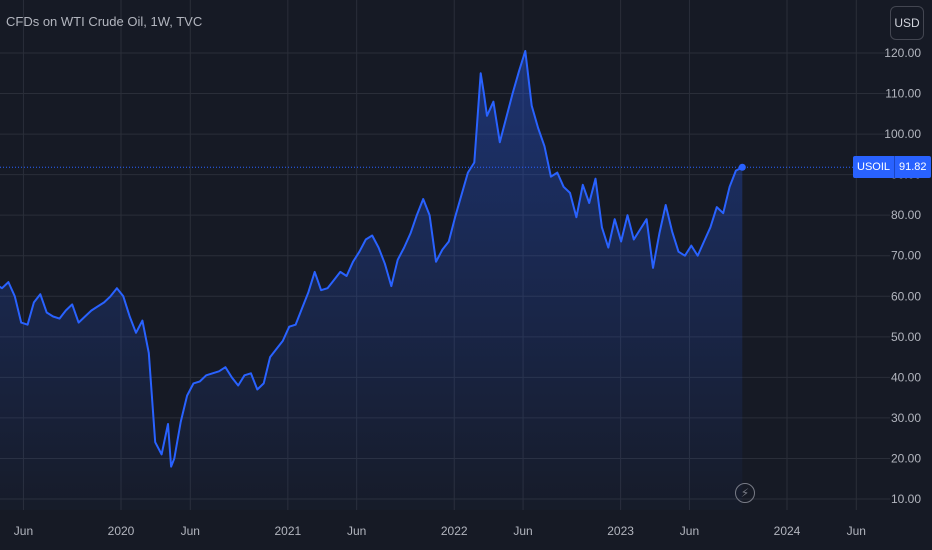 Image resolution: width=932 pixels, height=550 pixels. I want to click on last-price-tag: USOIL 91.82, so click(892, 167).